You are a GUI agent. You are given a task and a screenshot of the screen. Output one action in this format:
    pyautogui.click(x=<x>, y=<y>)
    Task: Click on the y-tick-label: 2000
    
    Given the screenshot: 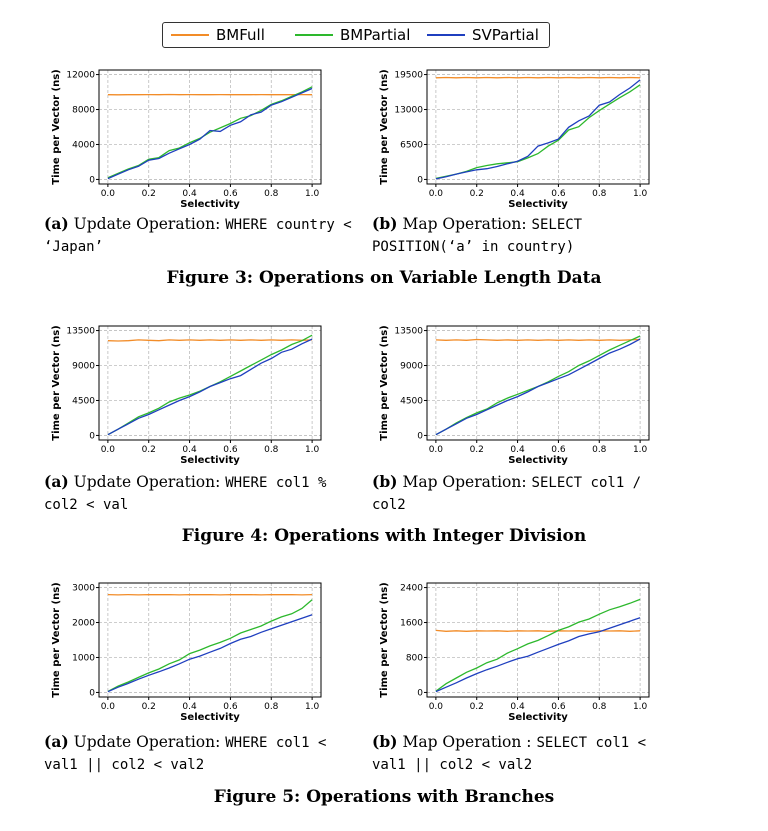 What is the action you would take?
    pyautogui.click(x=83, y=624)
    